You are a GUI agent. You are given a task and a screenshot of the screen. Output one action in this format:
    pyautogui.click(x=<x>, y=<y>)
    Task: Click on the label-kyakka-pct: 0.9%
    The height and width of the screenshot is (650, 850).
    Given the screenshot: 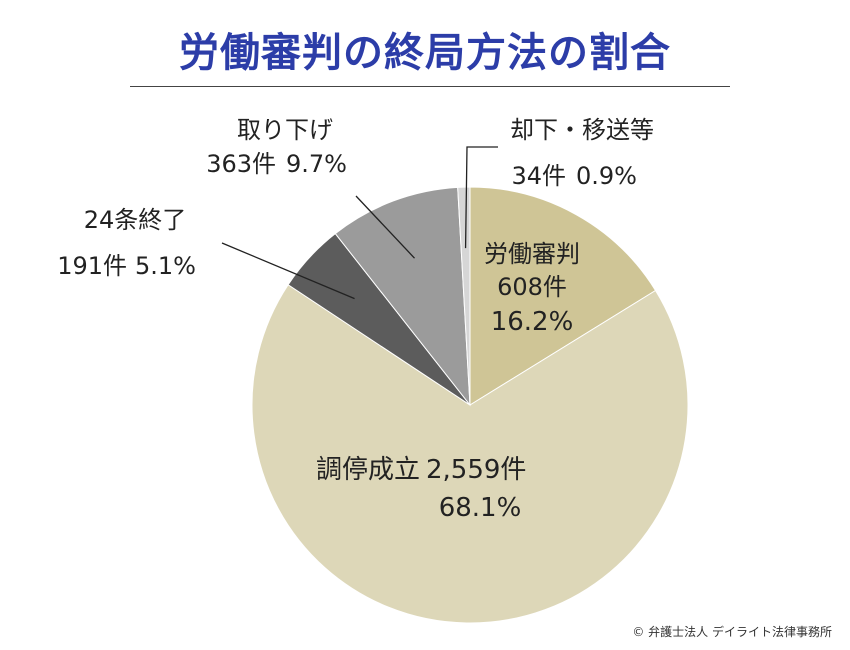 What is the action you would take?
    pyautogui.click(x=606, y=176)
    